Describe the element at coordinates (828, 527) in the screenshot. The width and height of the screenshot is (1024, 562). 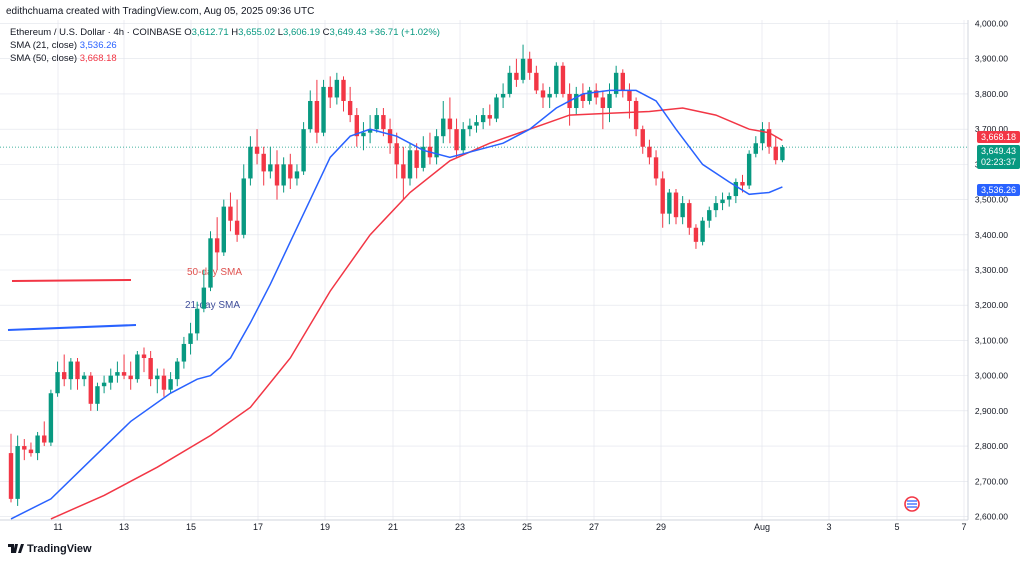
I see `time-tick-label: 3` at that location.